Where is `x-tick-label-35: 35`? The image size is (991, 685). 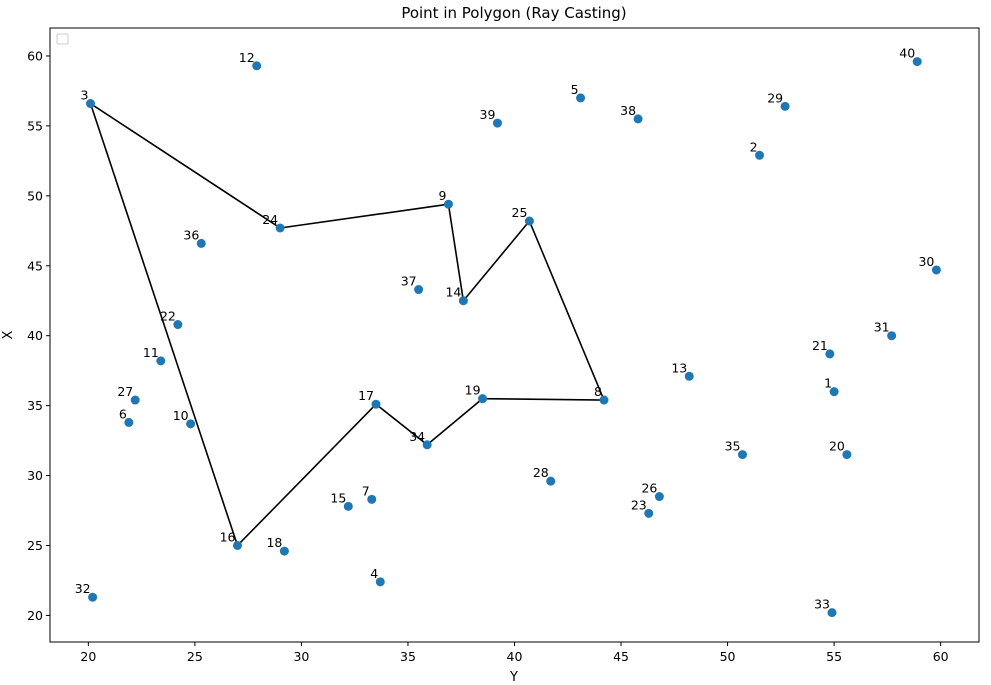 x-tick-label-35: 35 is located at coordinates (408, 656).